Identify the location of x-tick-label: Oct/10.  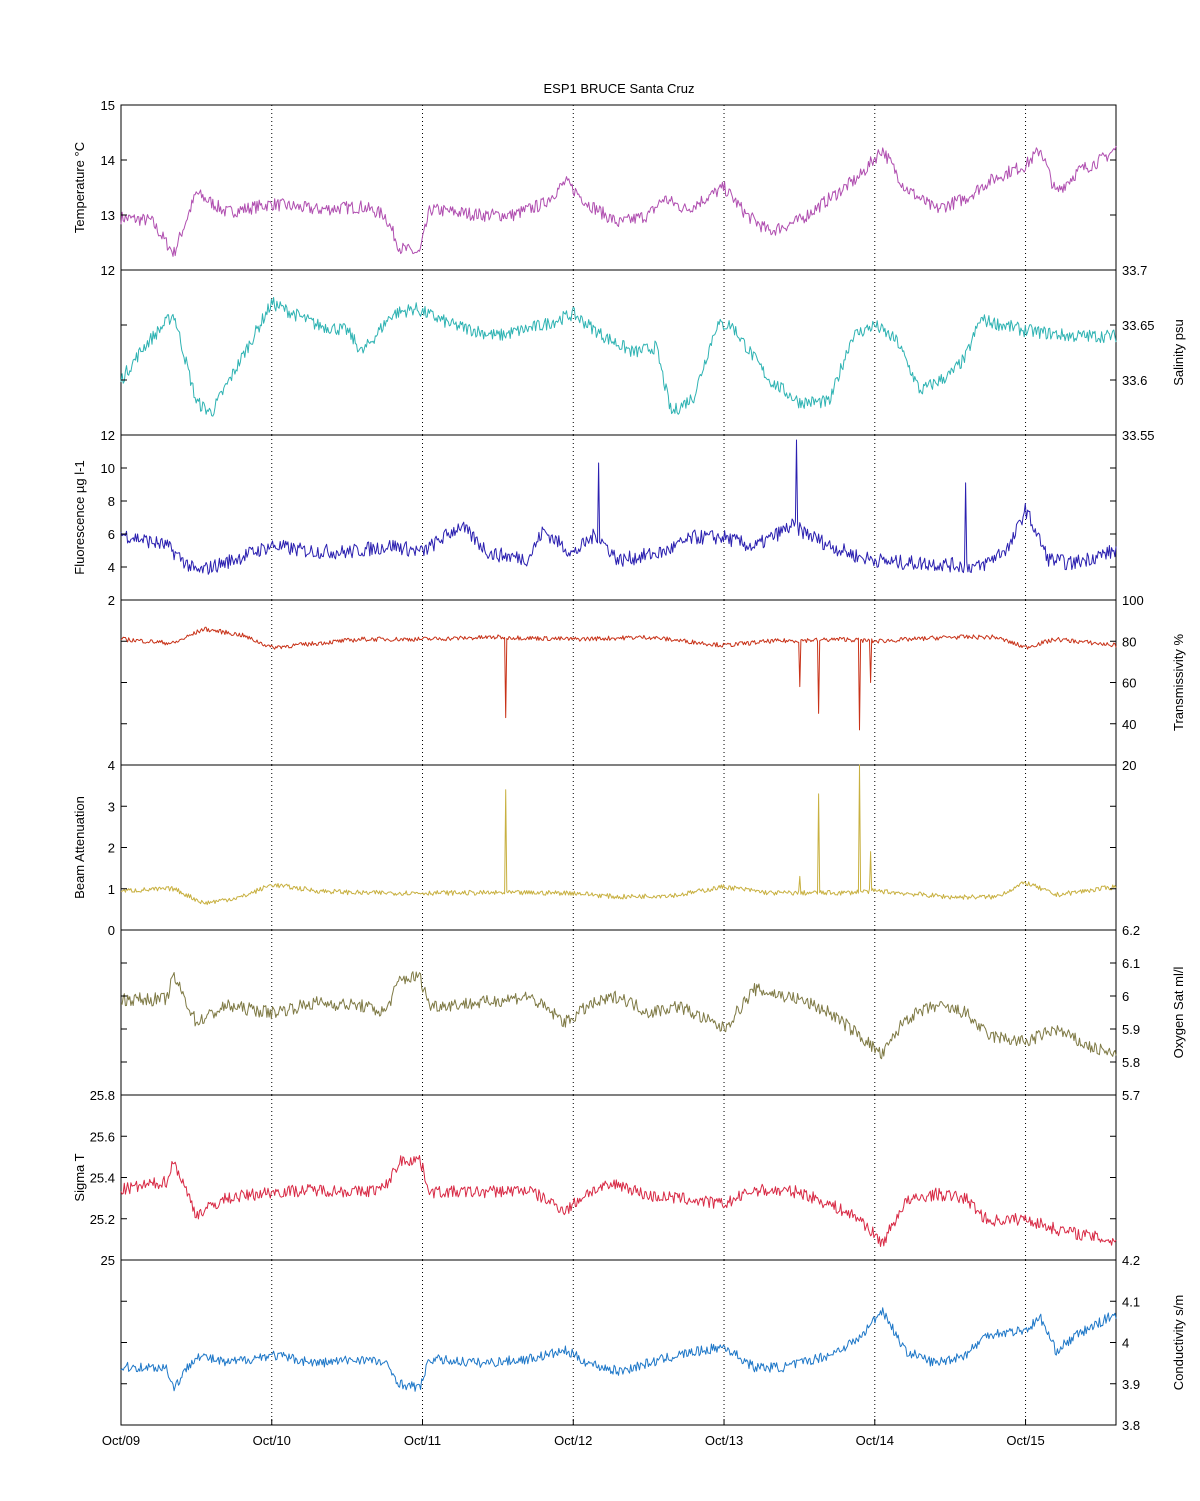
(272, 1440).